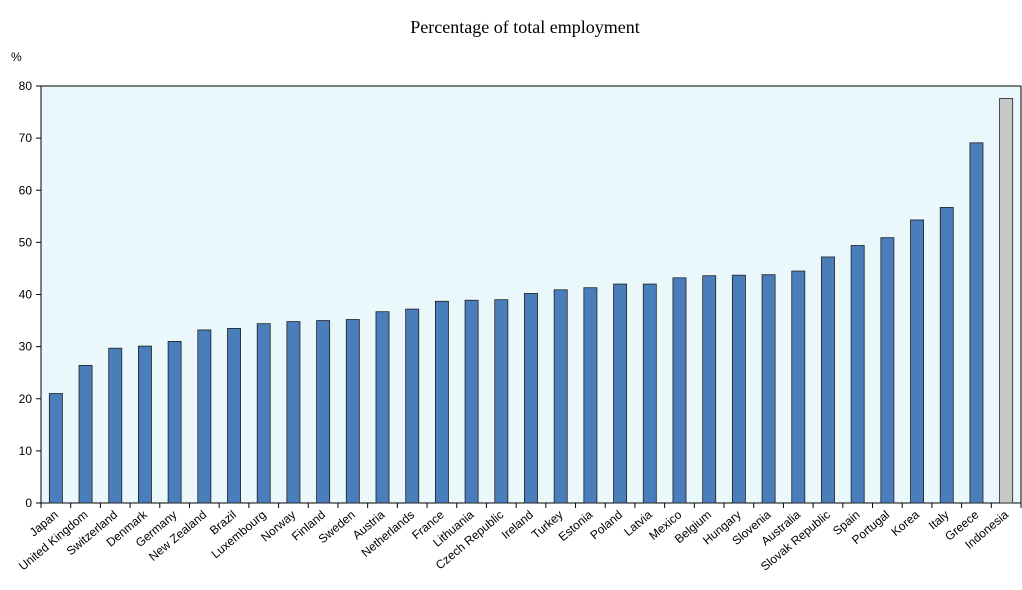 This screenshot has width=1022, height=590. I want to click on y-tick-label: 80, so click(26, 86).